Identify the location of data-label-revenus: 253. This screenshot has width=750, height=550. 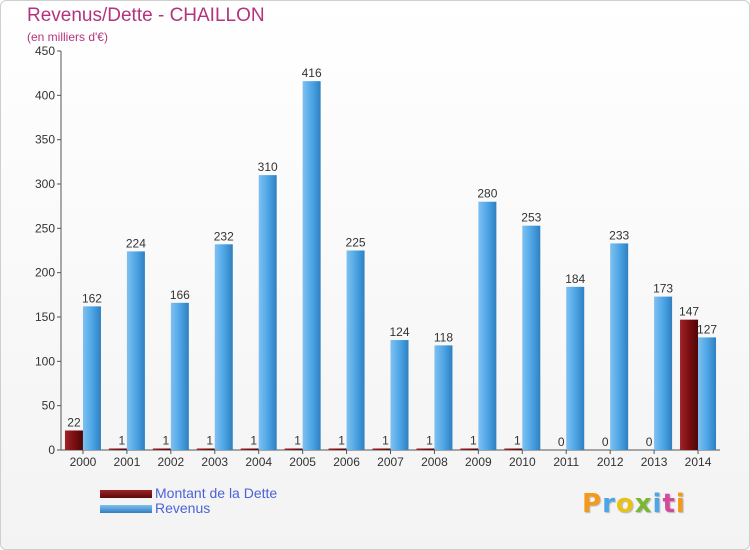
(531, 218).